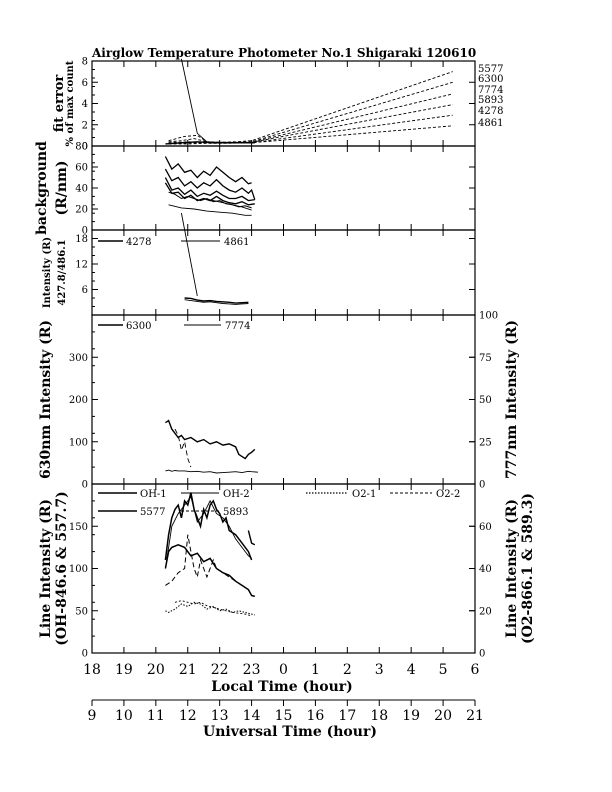  Describe the element at coordinates (81, 239) in the screenshot. I see `y-tick-label: 18` at that location.